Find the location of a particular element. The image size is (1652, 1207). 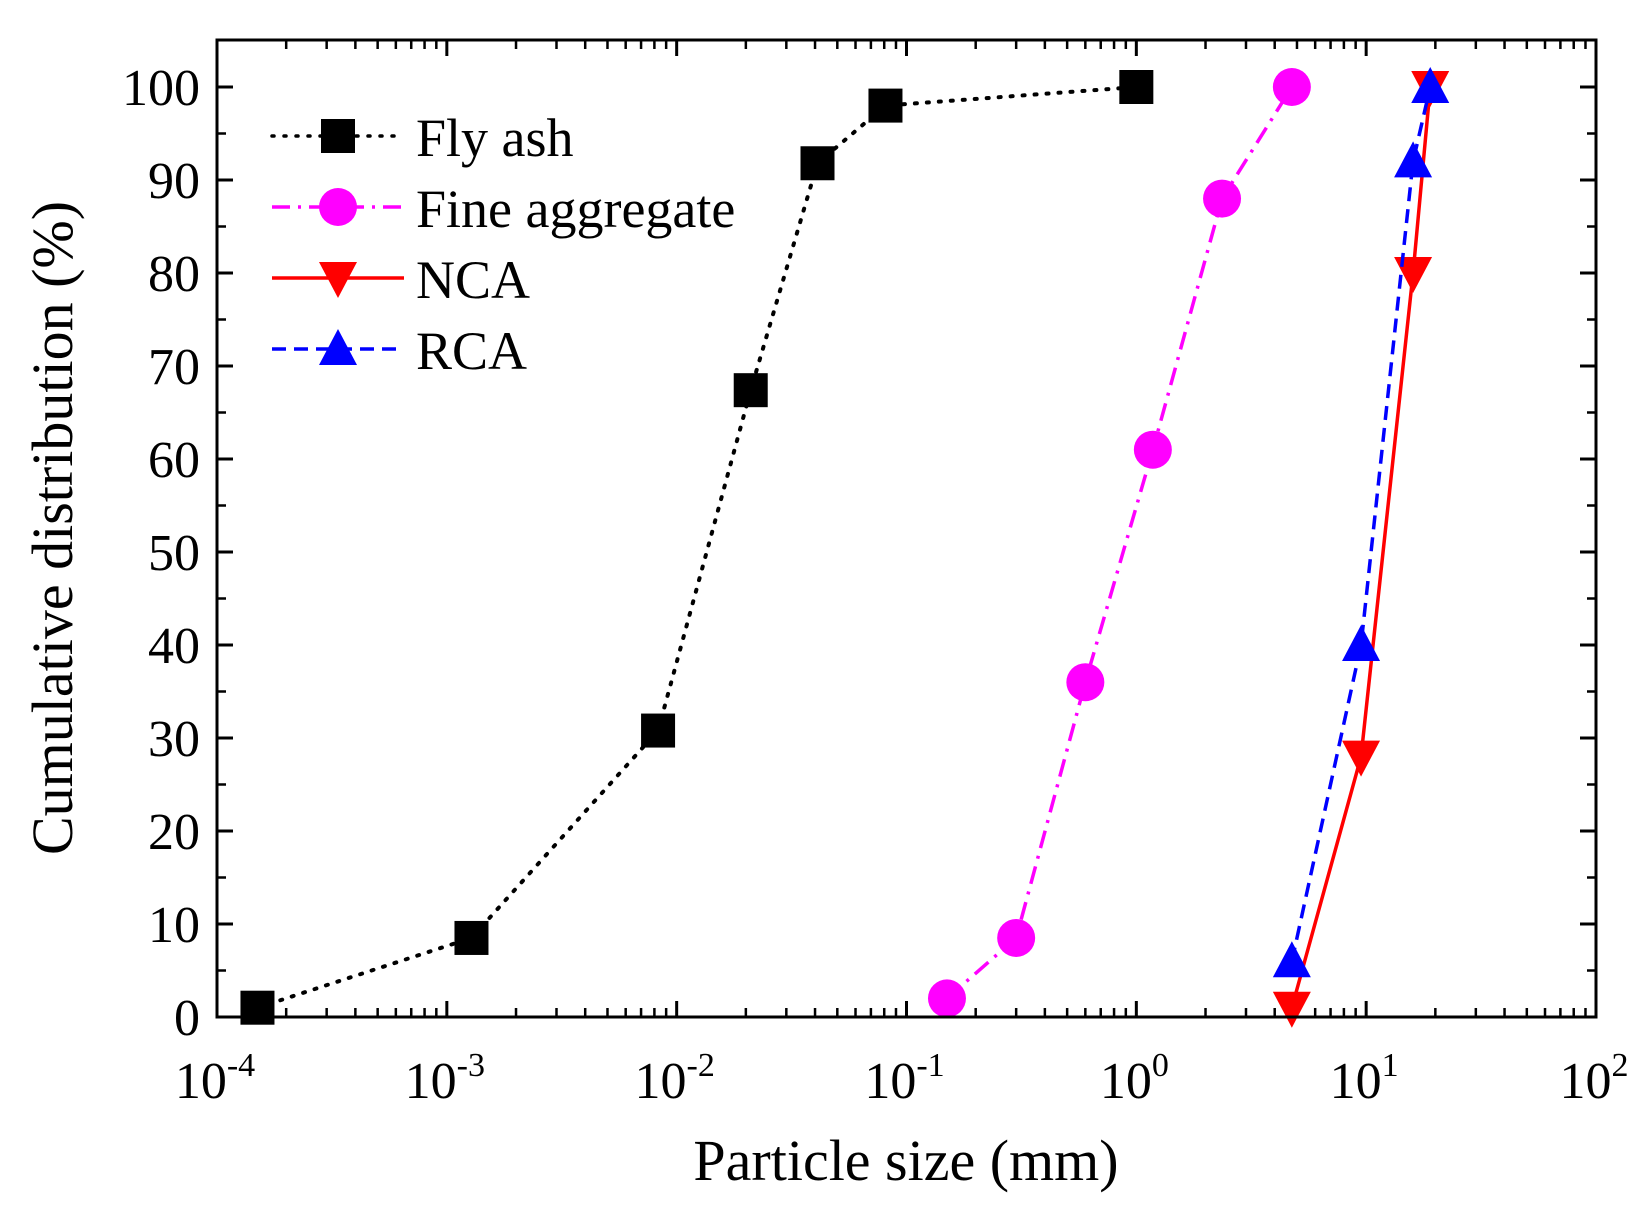

x-tick-label: 10⁰ is located at coordinates (1134, 1078).